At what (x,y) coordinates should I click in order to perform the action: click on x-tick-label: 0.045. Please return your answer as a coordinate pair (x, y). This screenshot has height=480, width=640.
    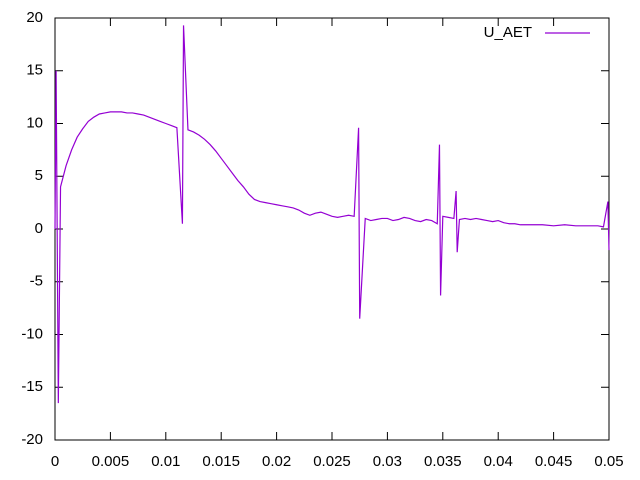
    Looking at the image, I should click on (554, 461).